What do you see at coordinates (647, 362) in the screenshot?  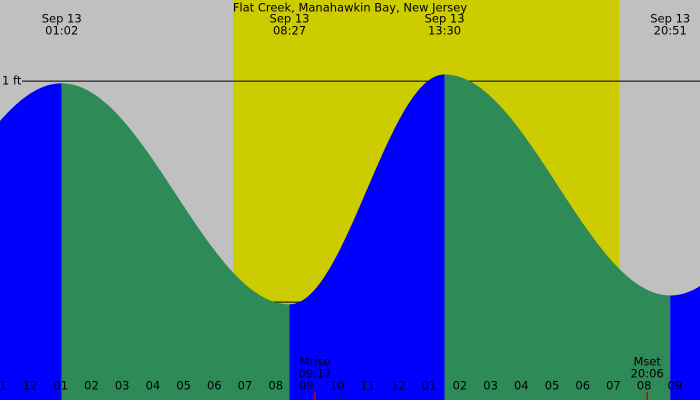 I see `moon-event: Mset` at bounding box center [647, 362].